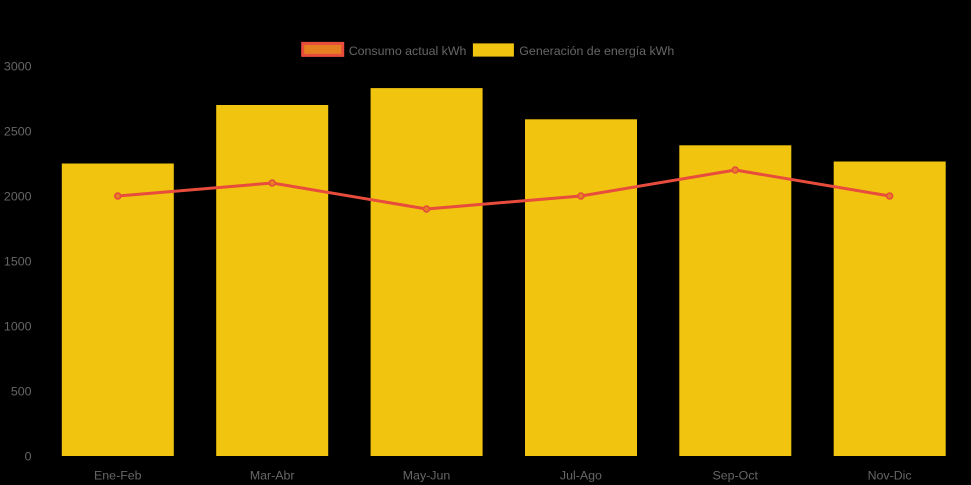 This screenshot has height=485, width=971. What do you see at coordinates (272, 475) in the screenshot?
I see `svg-text: Mar-Abr` at bounding box center [272, 475].